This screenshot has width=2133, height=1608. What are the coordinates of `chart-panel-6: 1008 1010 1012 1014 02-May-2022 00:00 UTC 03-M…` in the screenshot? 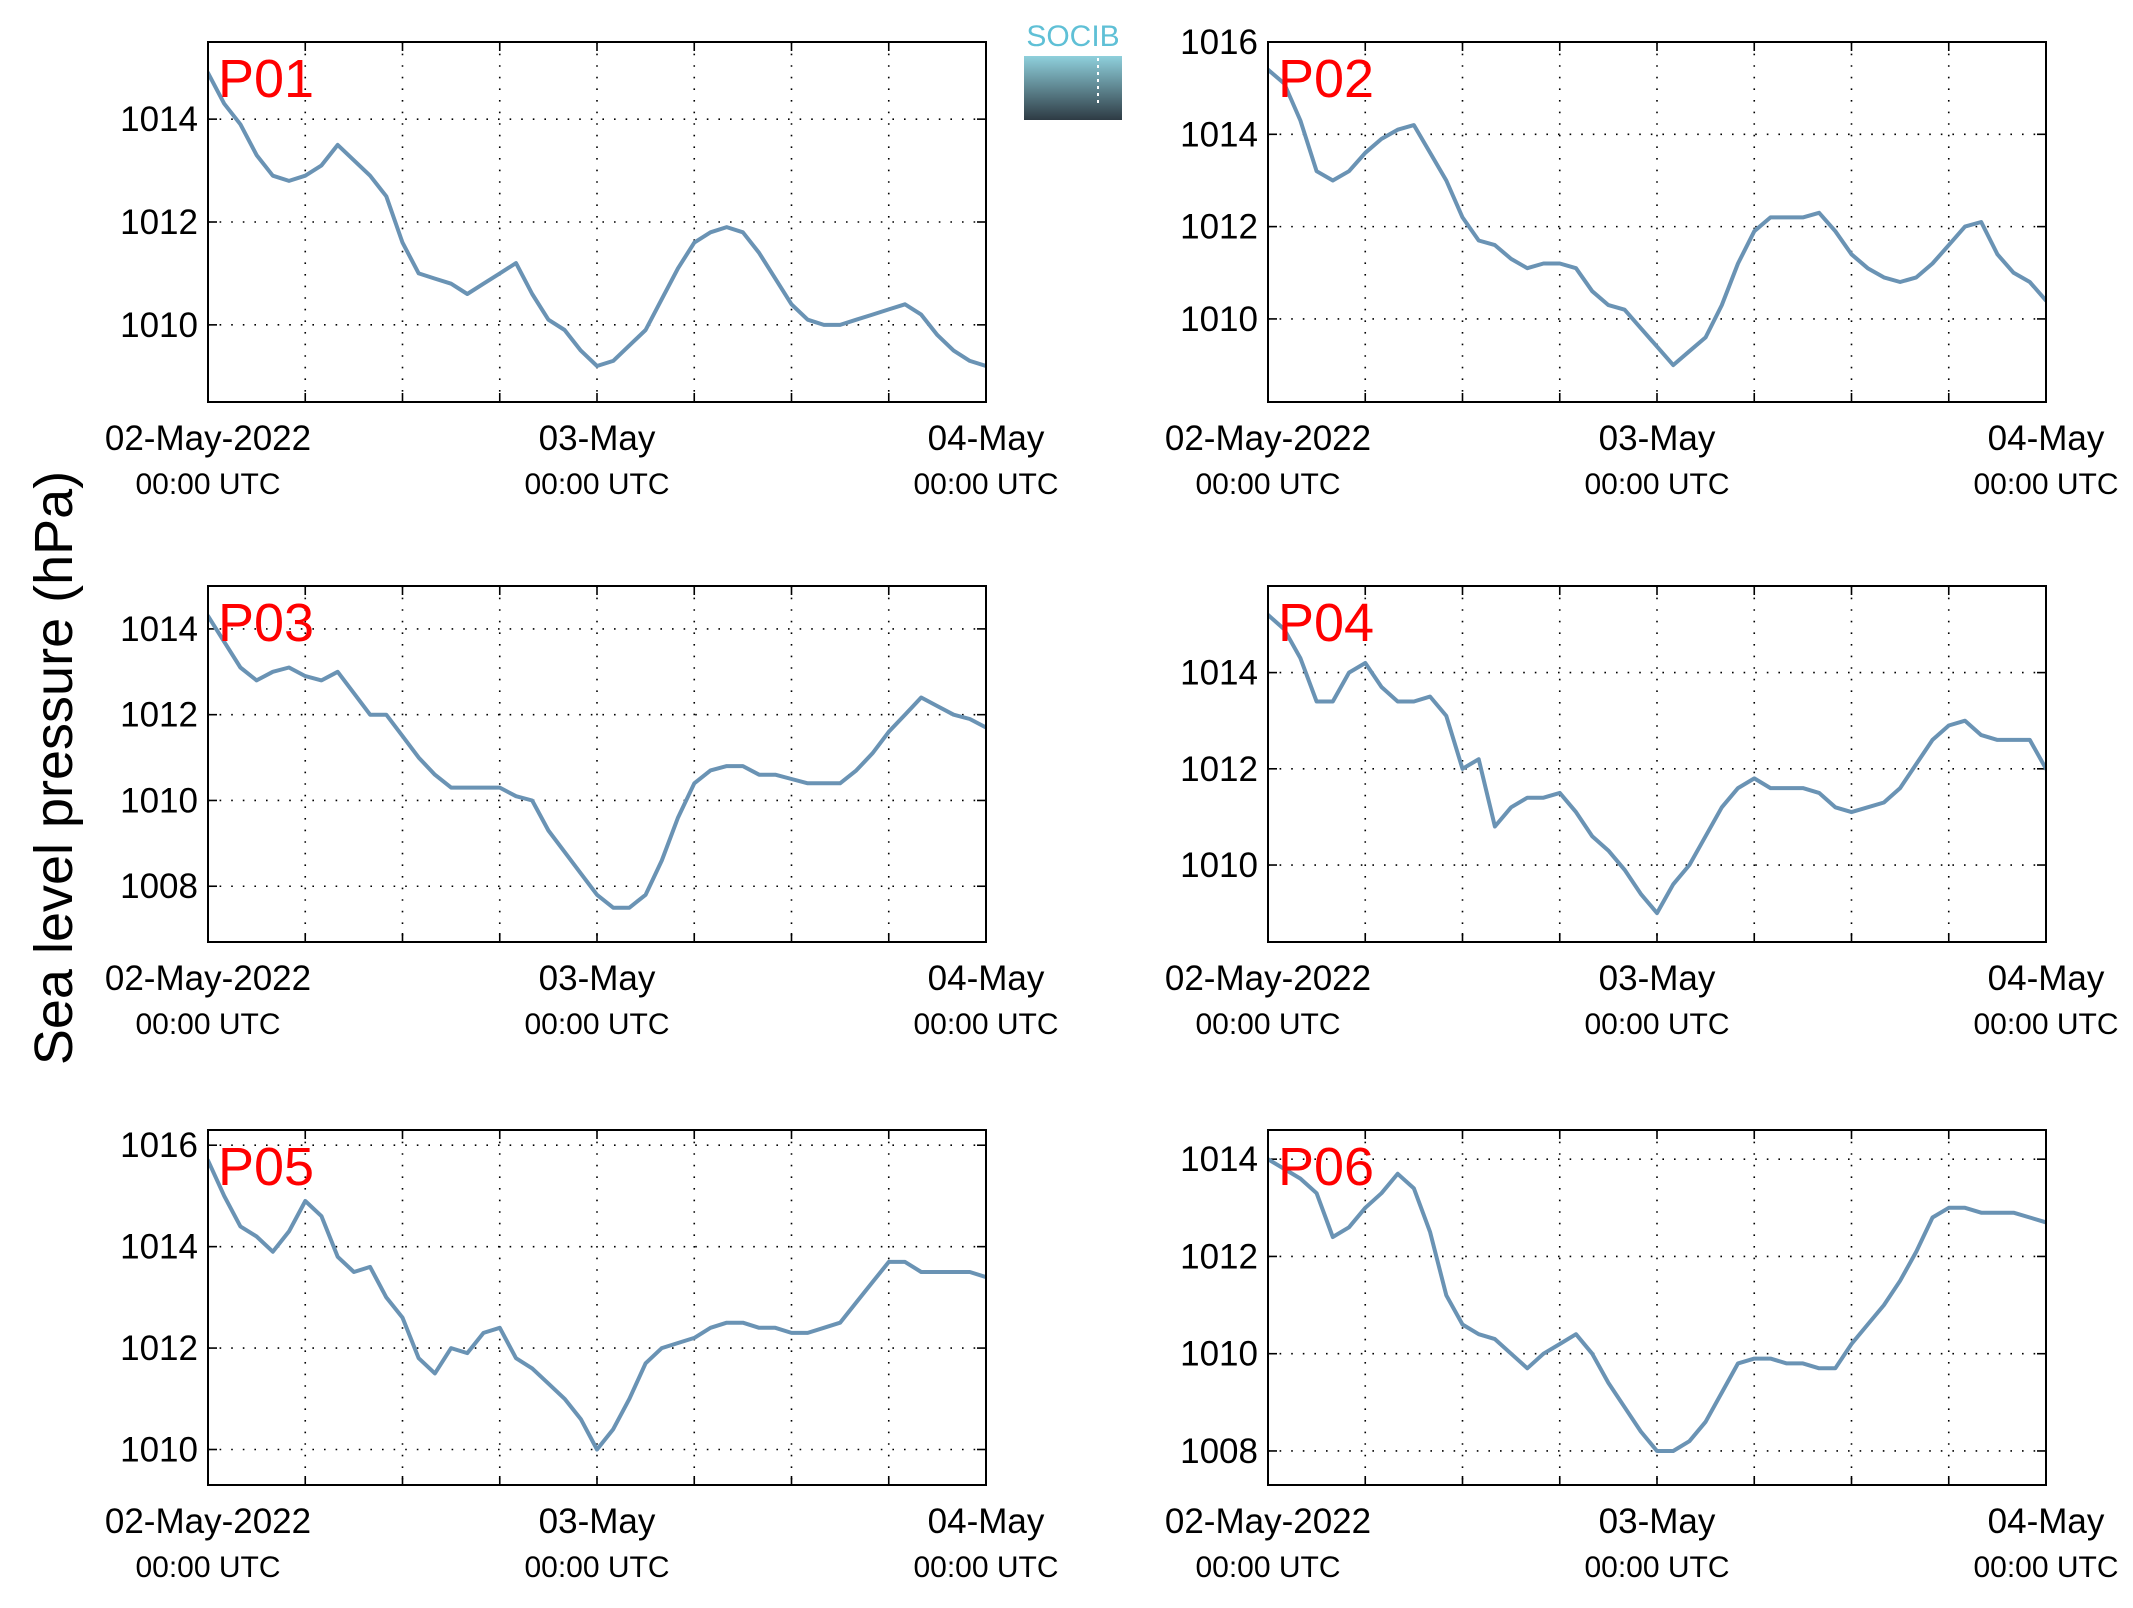 It's located at (1642, 1356).